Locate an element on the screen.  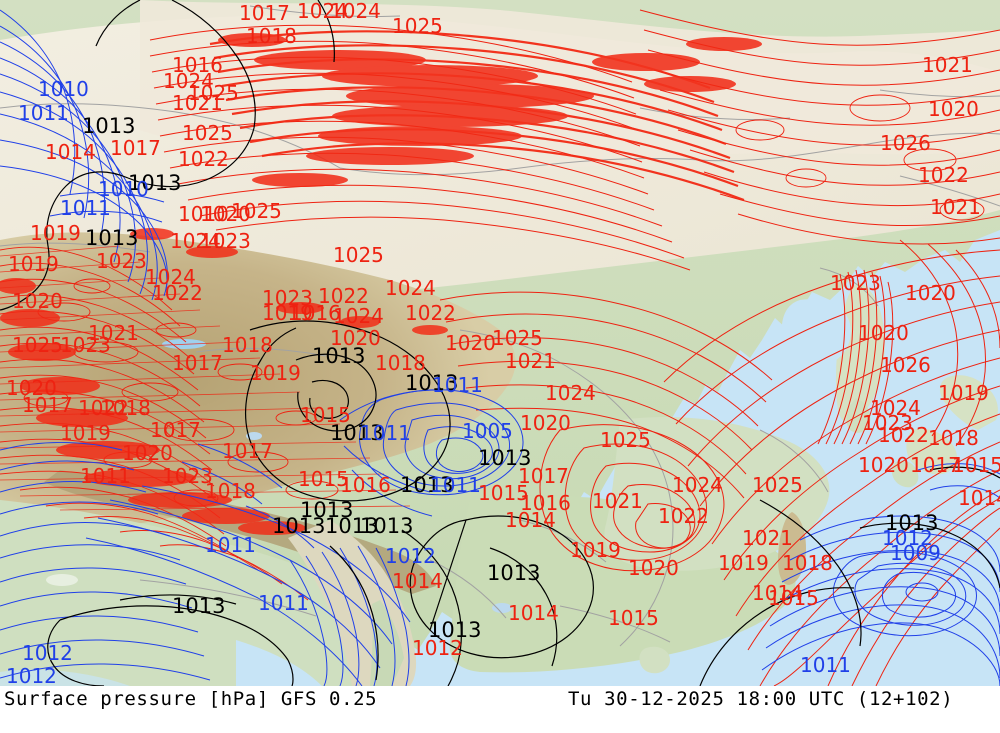
isobar-label: 1016 is located at coordinates (365, 485).